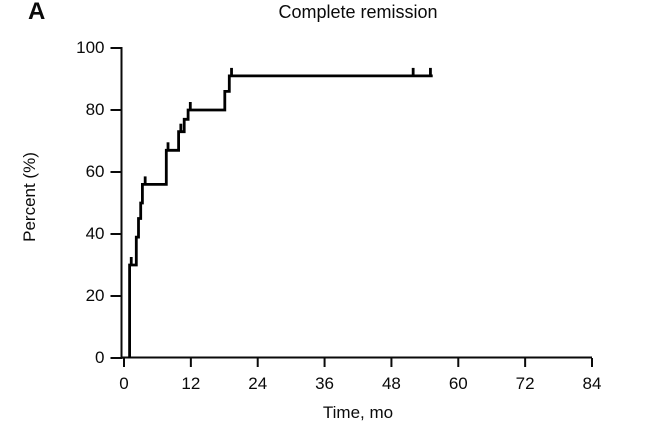  I want to click on y-tick-label: 0, so click(100, 357).